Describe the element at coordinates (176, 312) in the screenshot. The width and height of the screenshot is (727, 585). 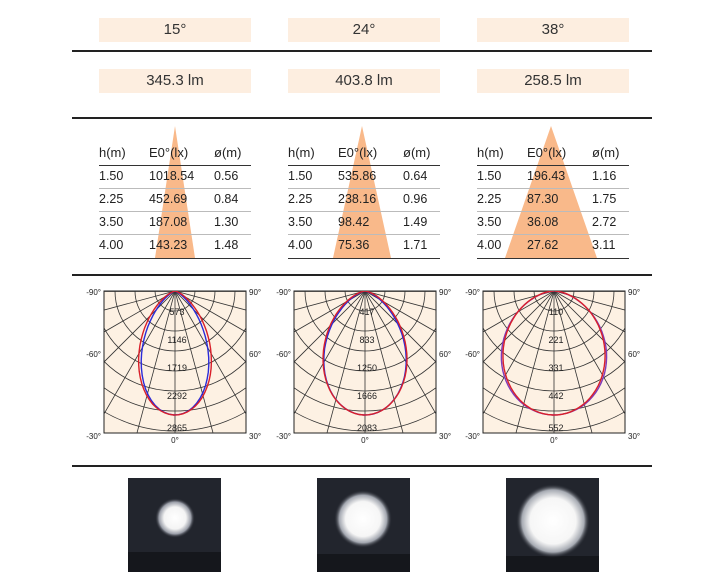
I see `ring-value-label: 573` at that location.